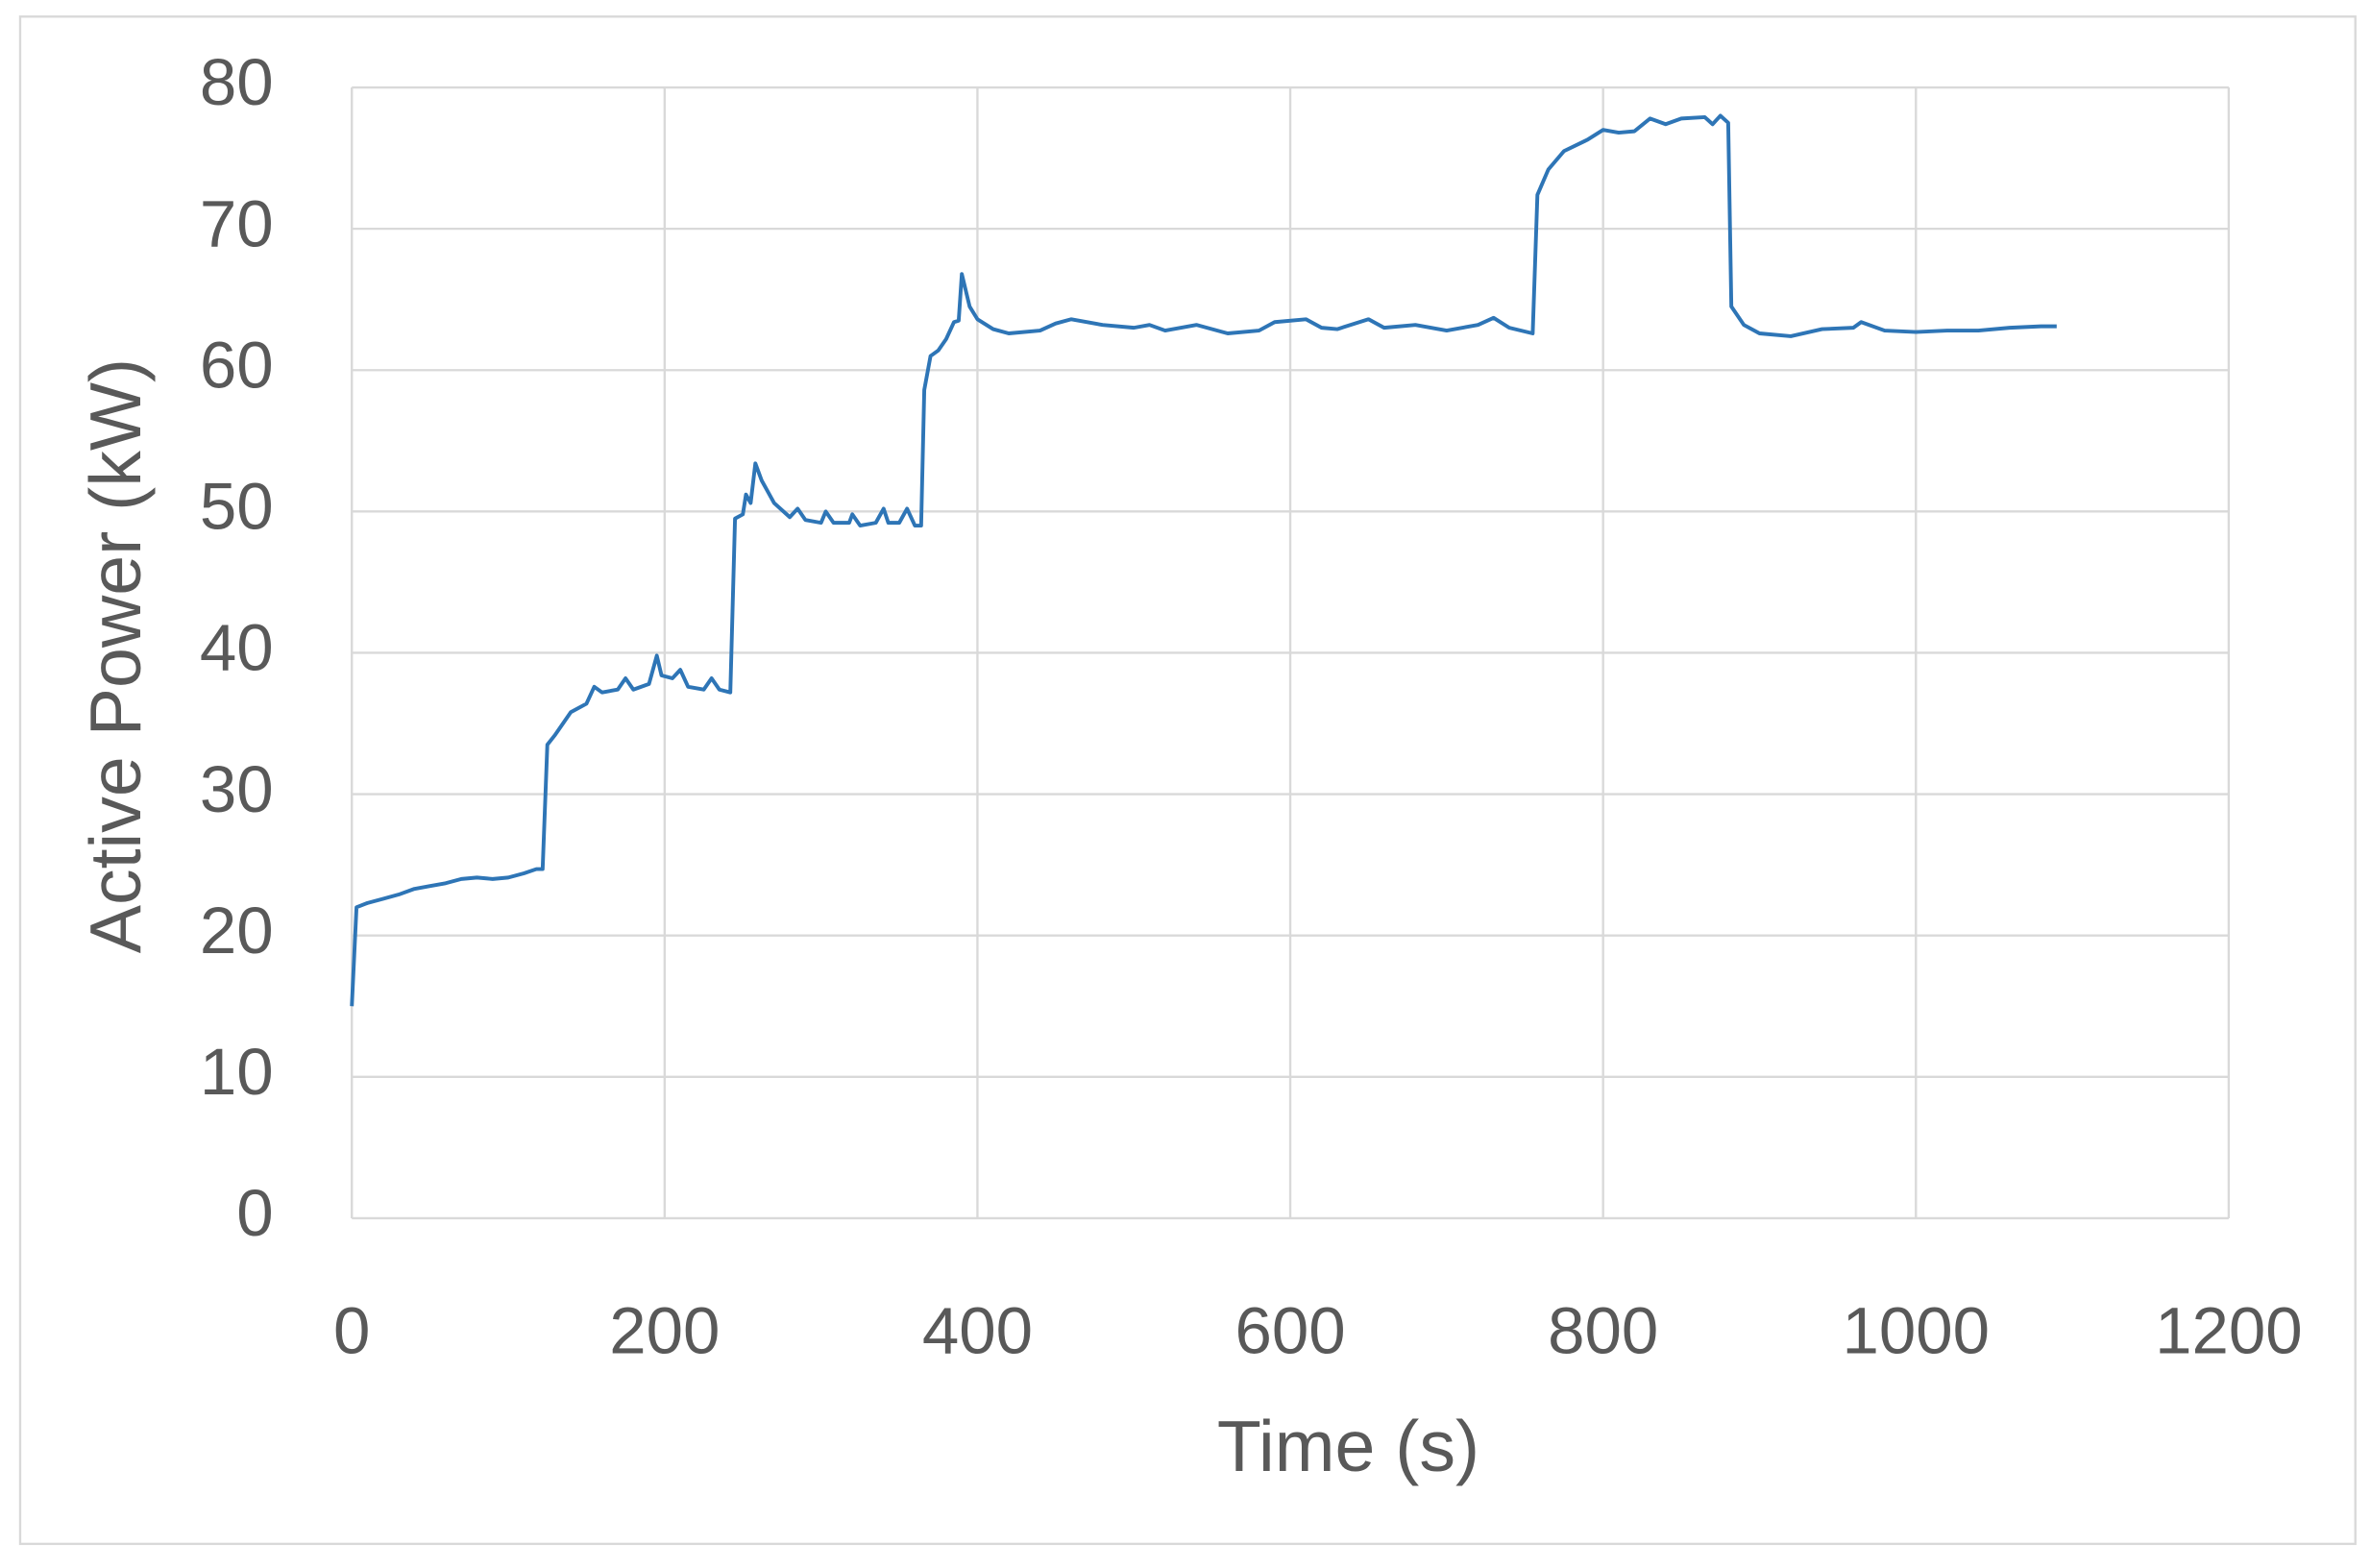 The height and width of the screenshot is (1568, 2371). What do you see at coordinates (237, 930) in the screenshot?
I see `y-tick-label: 20` at bounding box center [237, 930].